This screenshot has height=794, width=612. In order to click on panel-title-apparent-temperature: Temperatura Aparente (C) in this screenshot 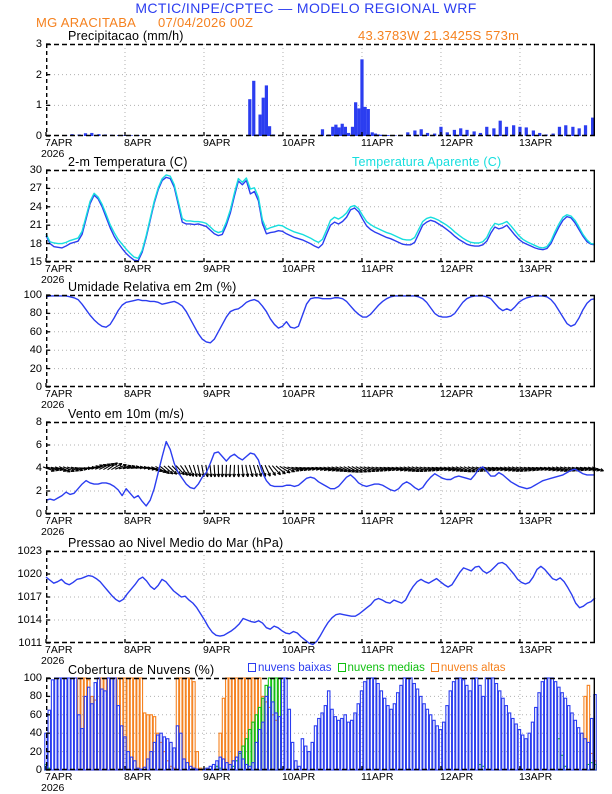, I will do `click(426, 162)`.